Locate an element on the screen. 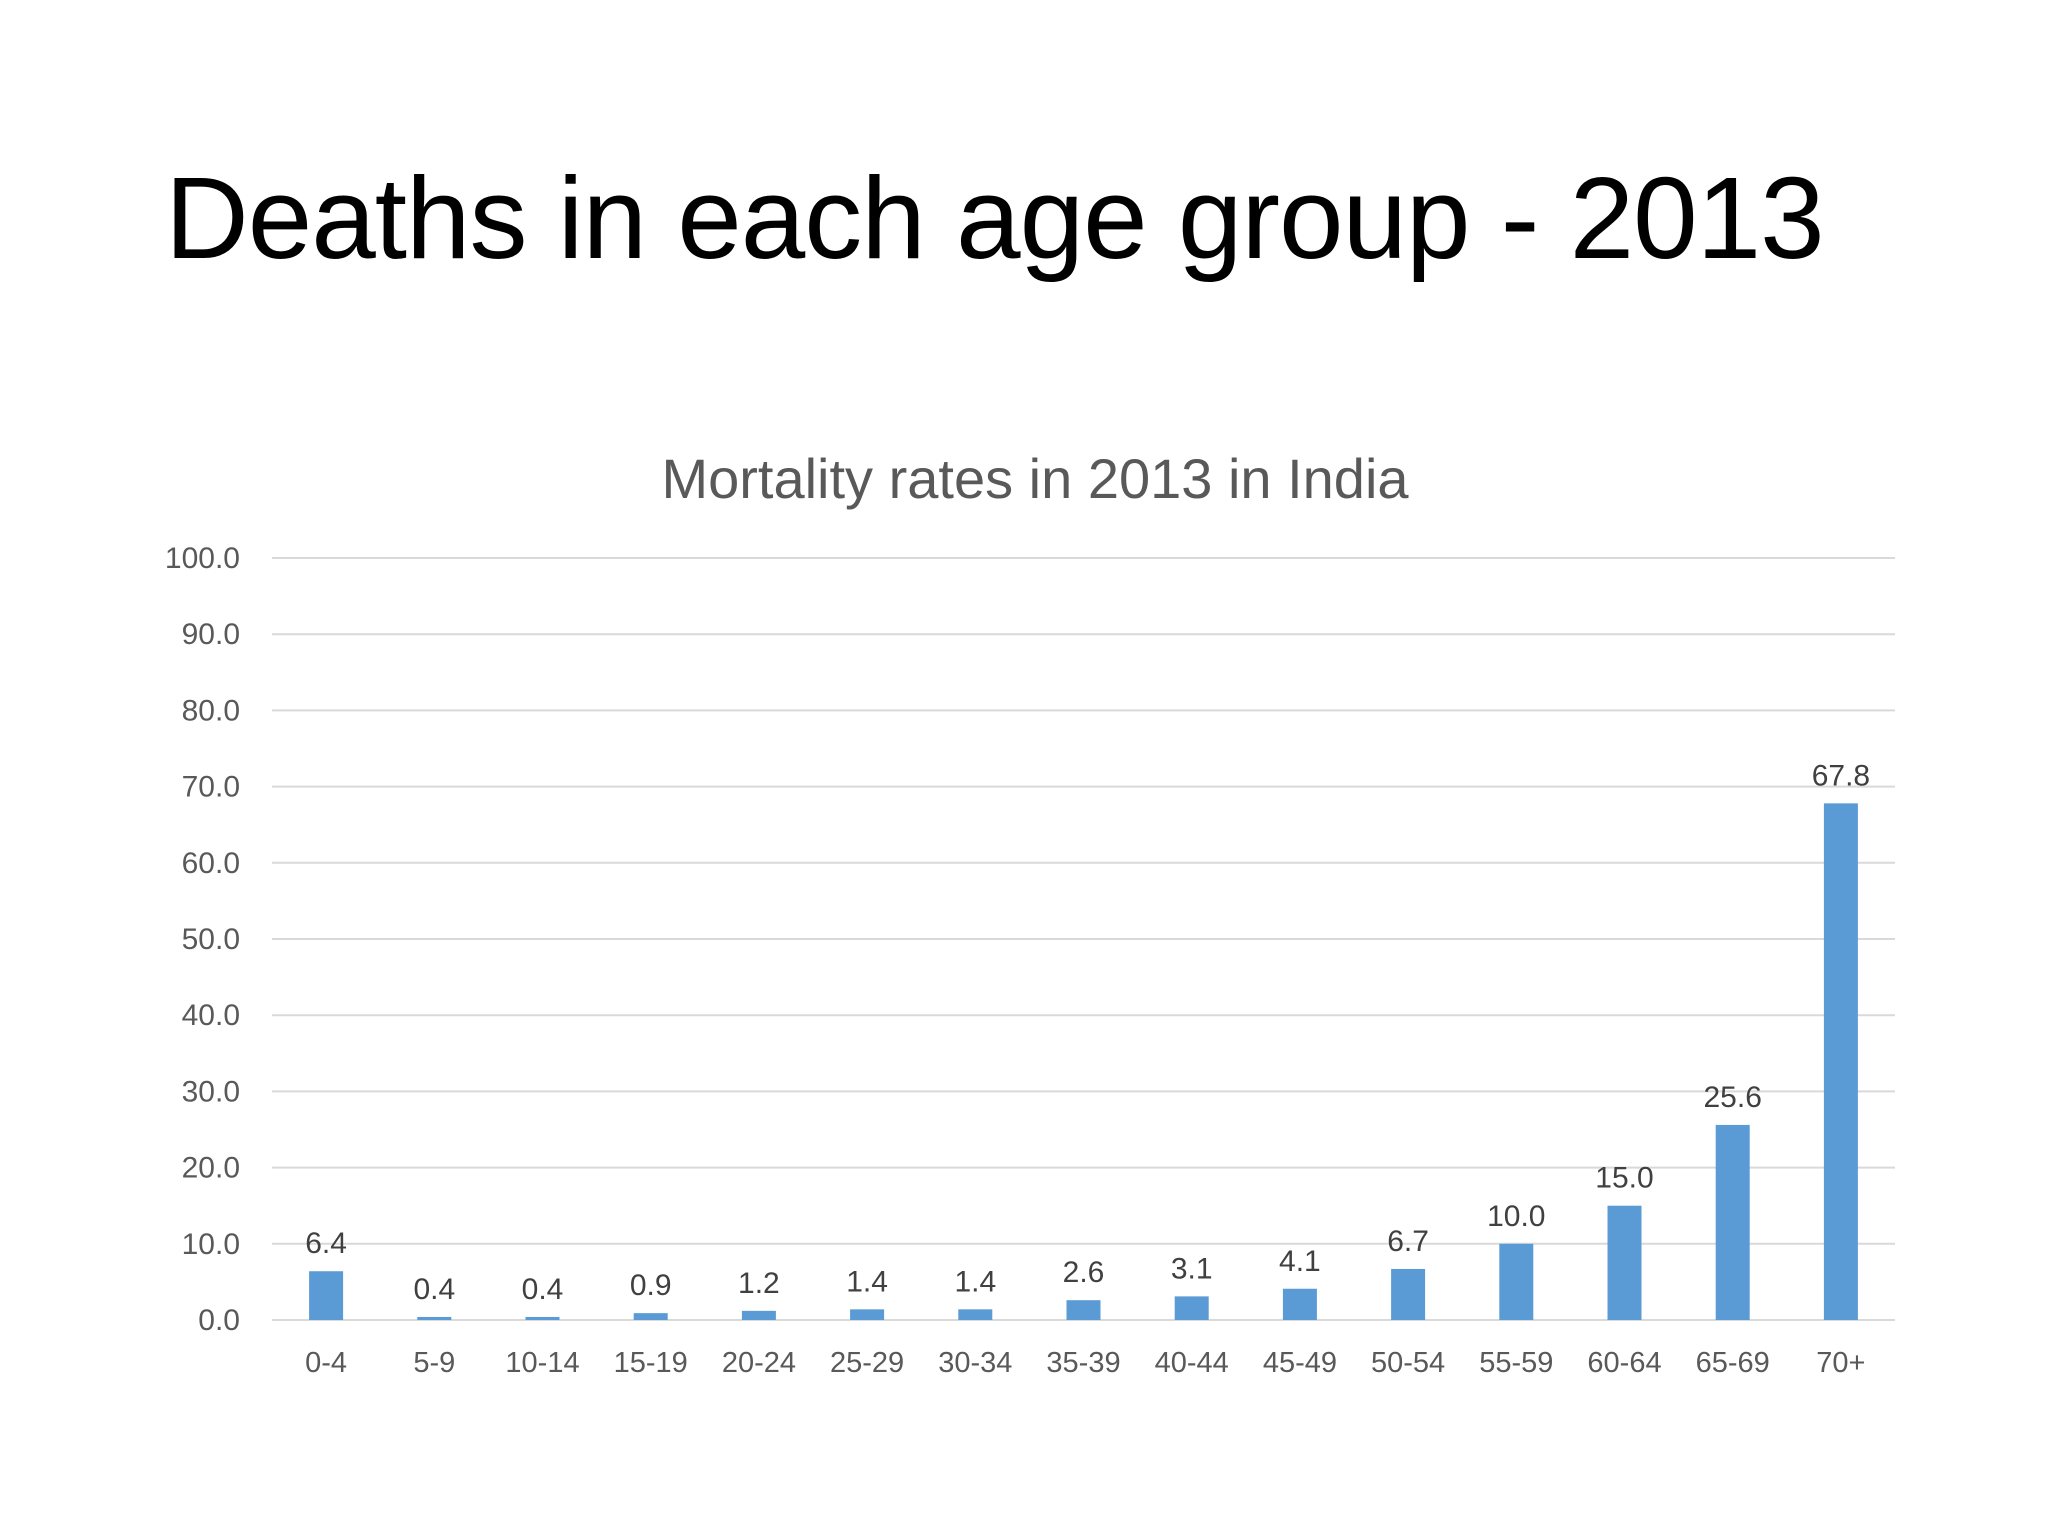 The width and height of the screenshot is (2048, 1536). x-category-label: 70+ is located at coordinates (1840, 1363).